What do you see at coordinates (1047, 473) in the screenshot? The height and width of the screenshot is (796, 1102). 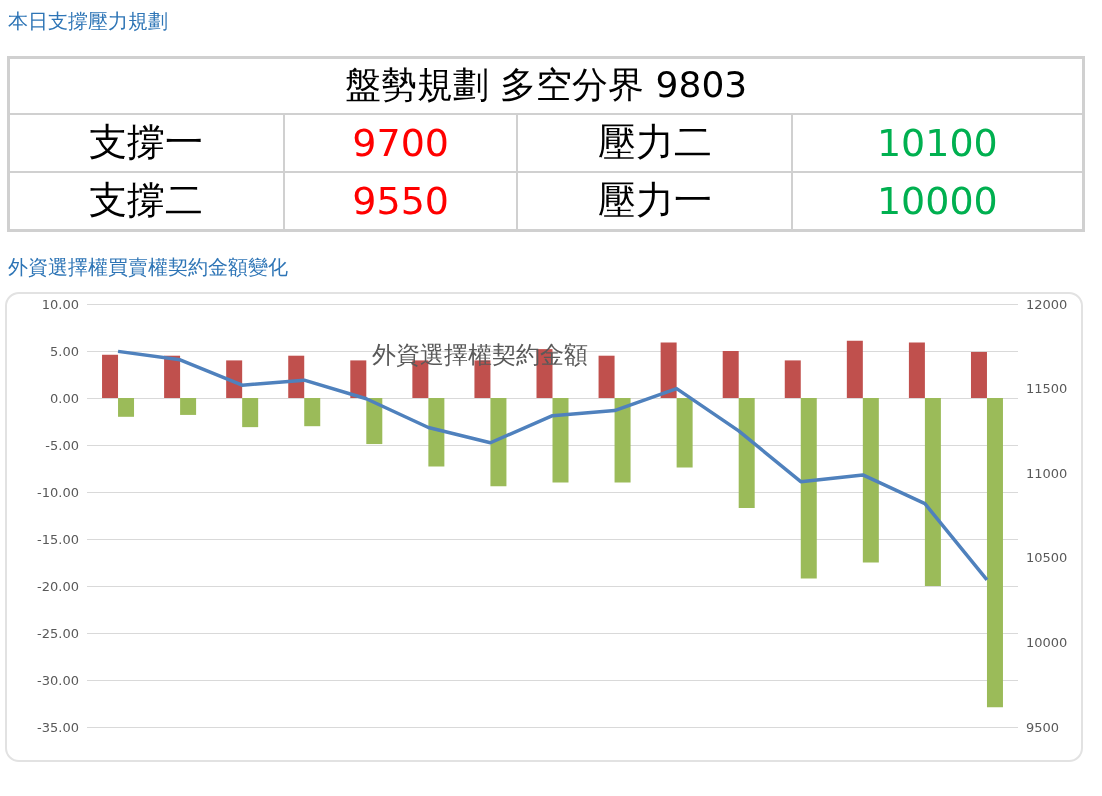 I see `y2-tick-label: 11000` at bounding box center [1047, 473].